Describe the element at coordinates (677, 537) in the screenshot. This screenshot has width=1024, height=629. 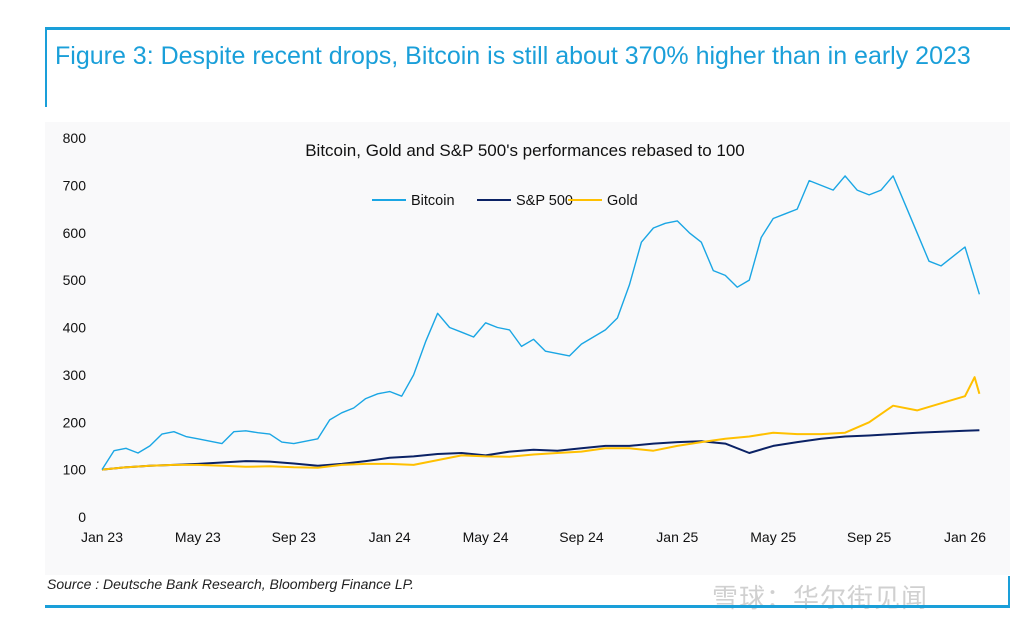
I see `x-tick-label: Jan 25` at that location.